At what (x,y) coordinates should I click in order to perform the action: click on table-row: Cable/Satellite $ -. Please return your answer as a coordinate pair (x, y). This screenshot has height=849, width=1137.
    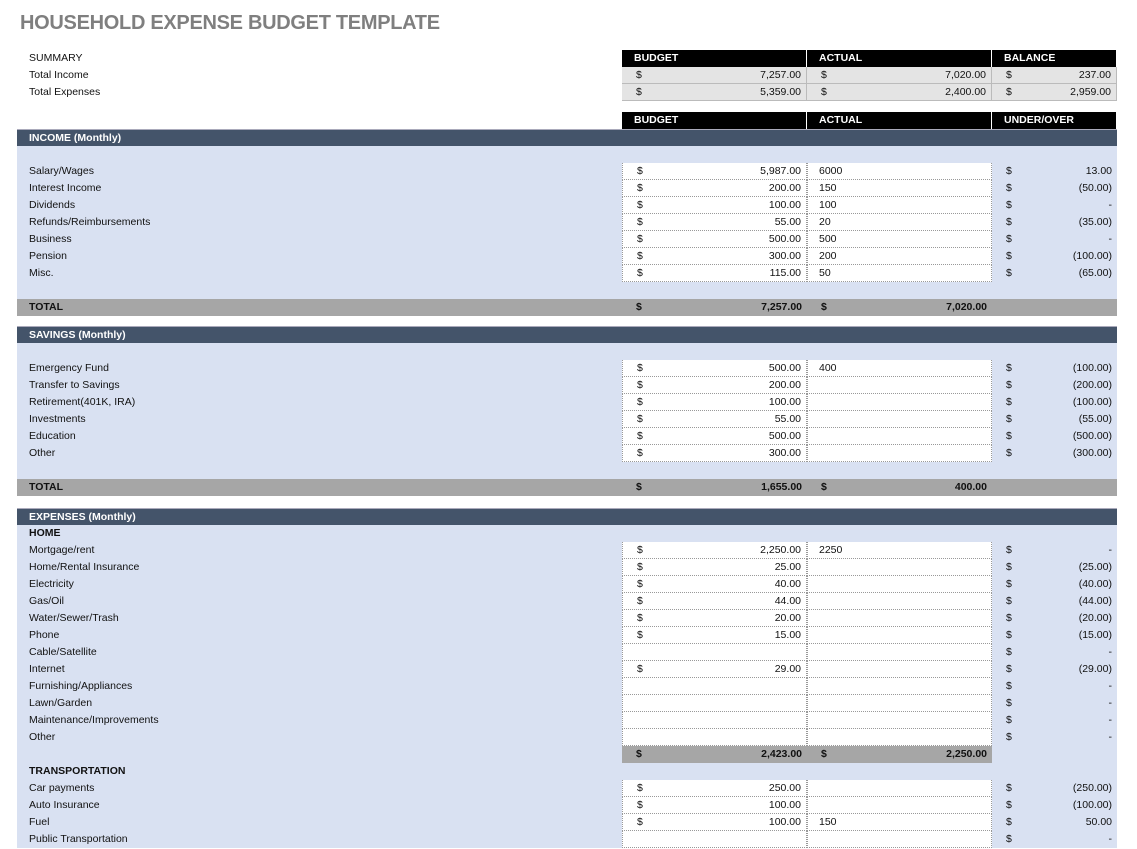
    Looking at the image, I should click on (567, 652).